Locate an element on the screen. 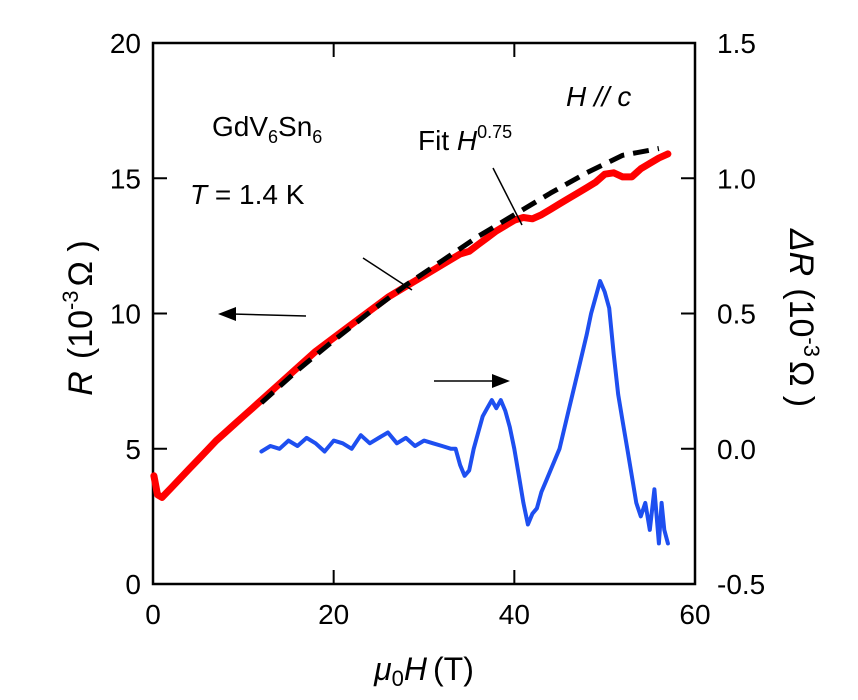 Image resolution: width=858 pixels, height=700 pixels. x-tick-label: 0 is located at coordinates (153, 614).